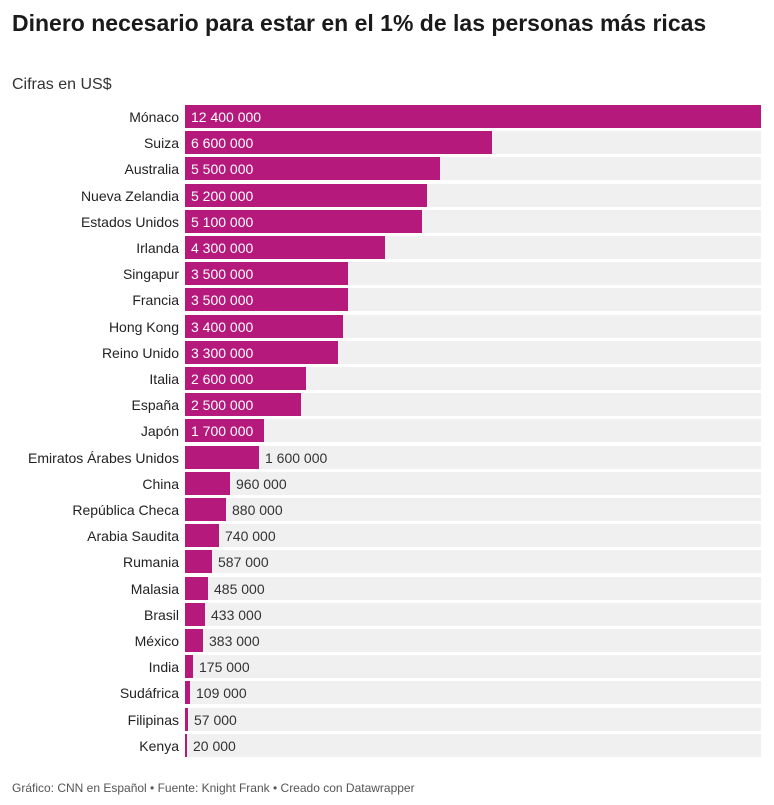  What do you see at coordinates (226, 117) in the screenshot?
I see `value-label: 12 400 000` at bounding box center [226, 117].